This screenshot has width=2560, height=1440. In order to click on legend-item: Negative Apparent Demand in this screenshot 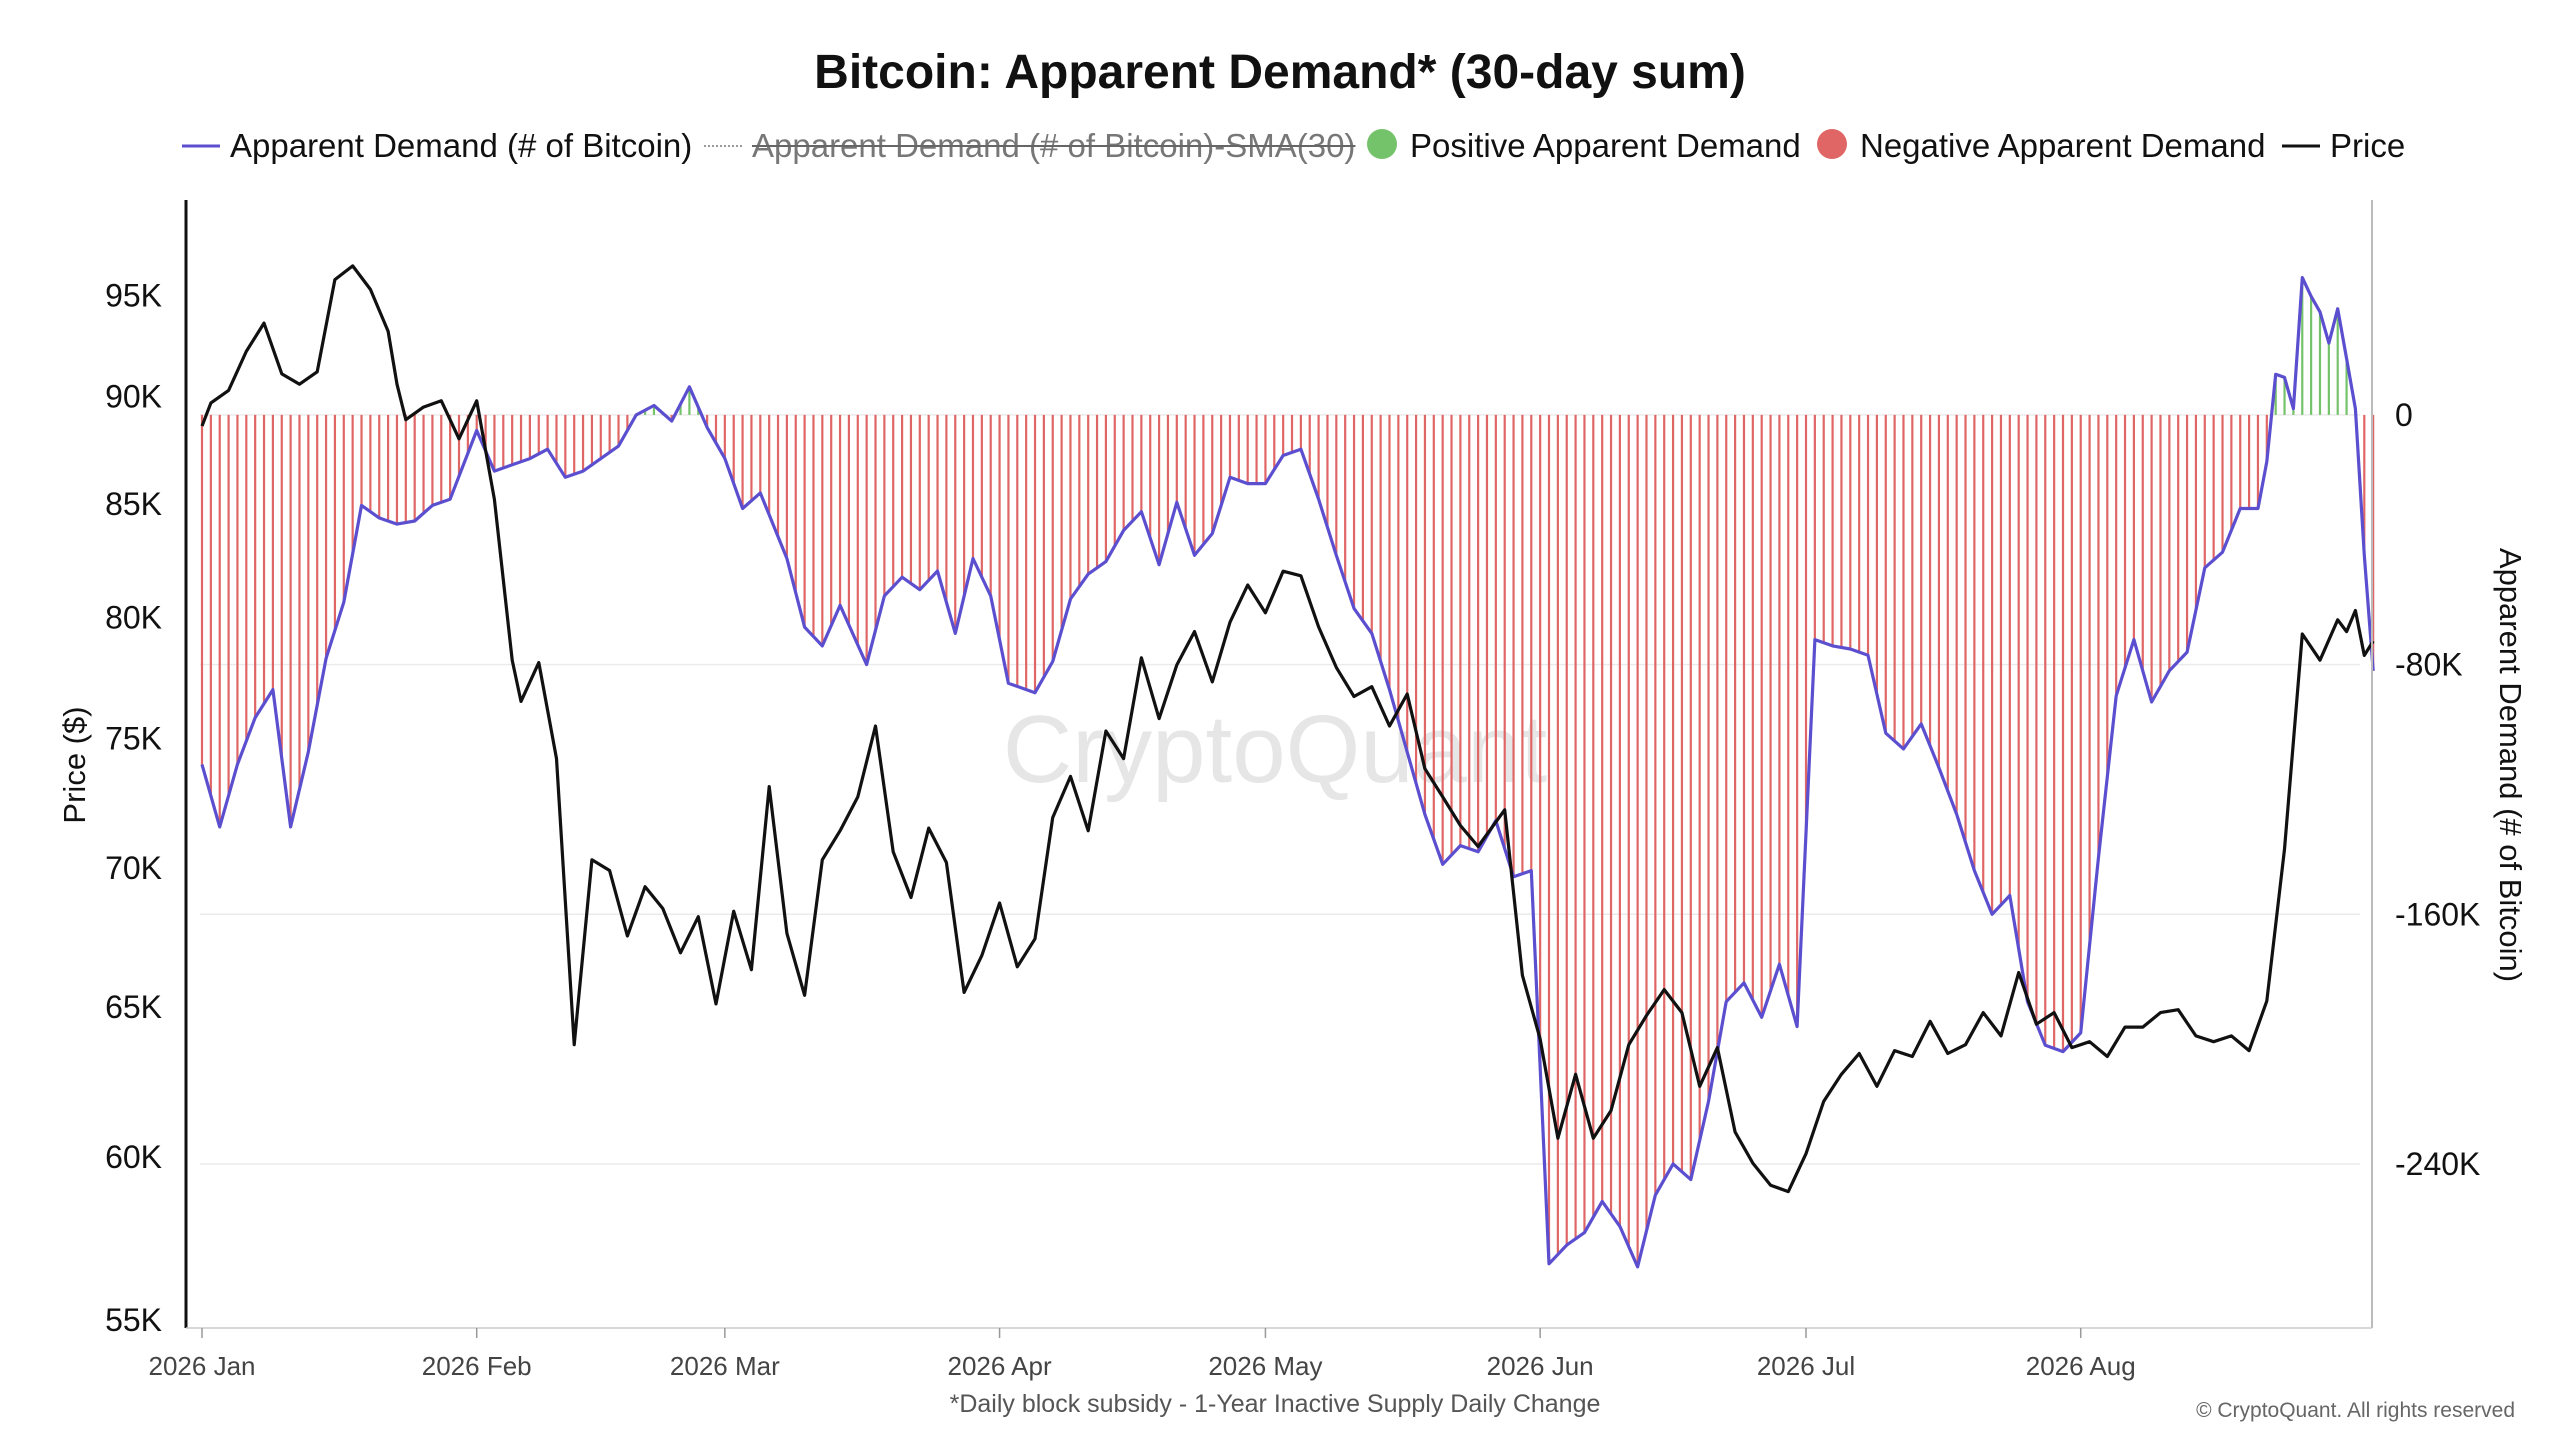, I will do `click(2041, 145)`.